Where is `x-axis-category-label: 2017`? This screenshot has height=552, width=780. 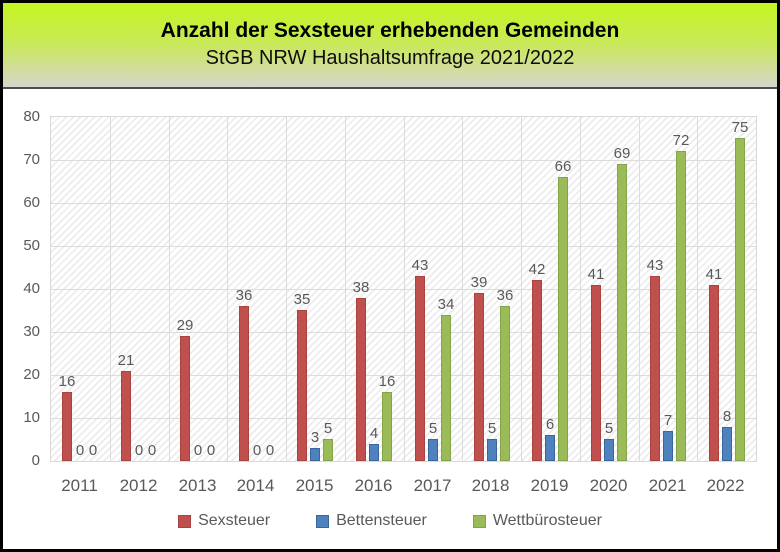 x-axis-category-label: 2017 is located at coordinates (432, 485).